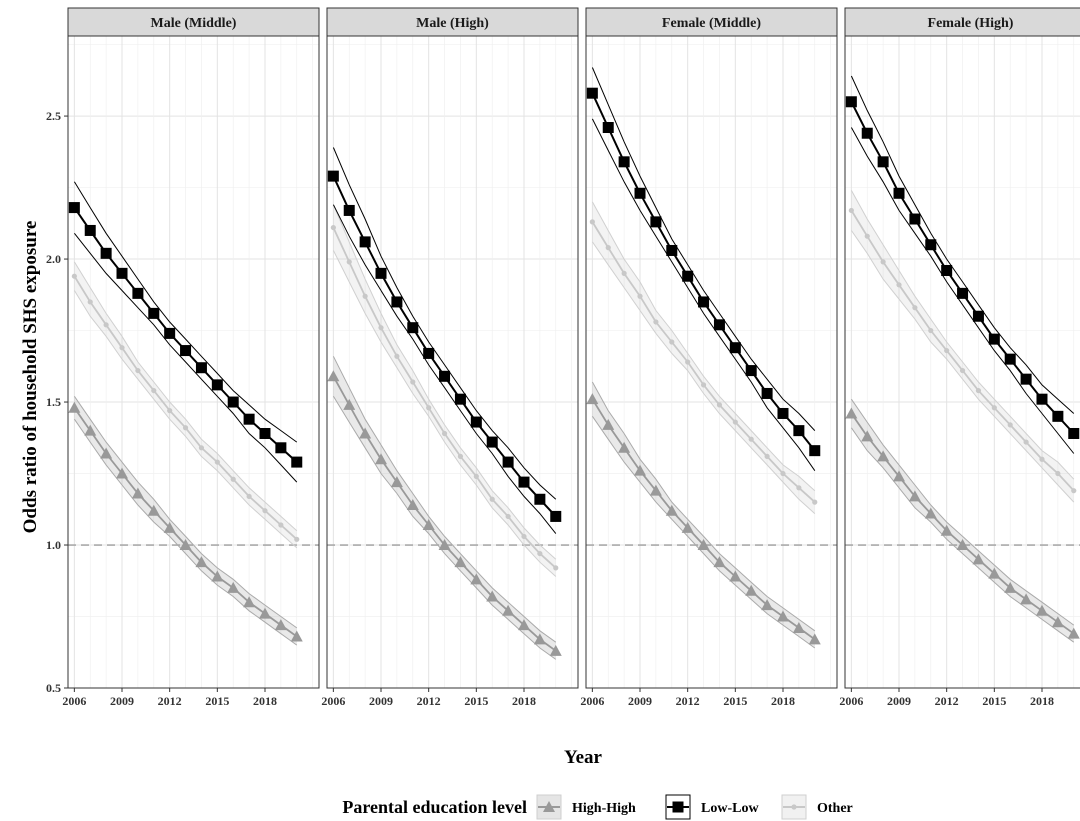 Image resolution: width=1080 pixels, height=821 pixels. Describe the element at coordinates (434, 807) in the screenshot. I see `legend-title: Parental education level` at that location.